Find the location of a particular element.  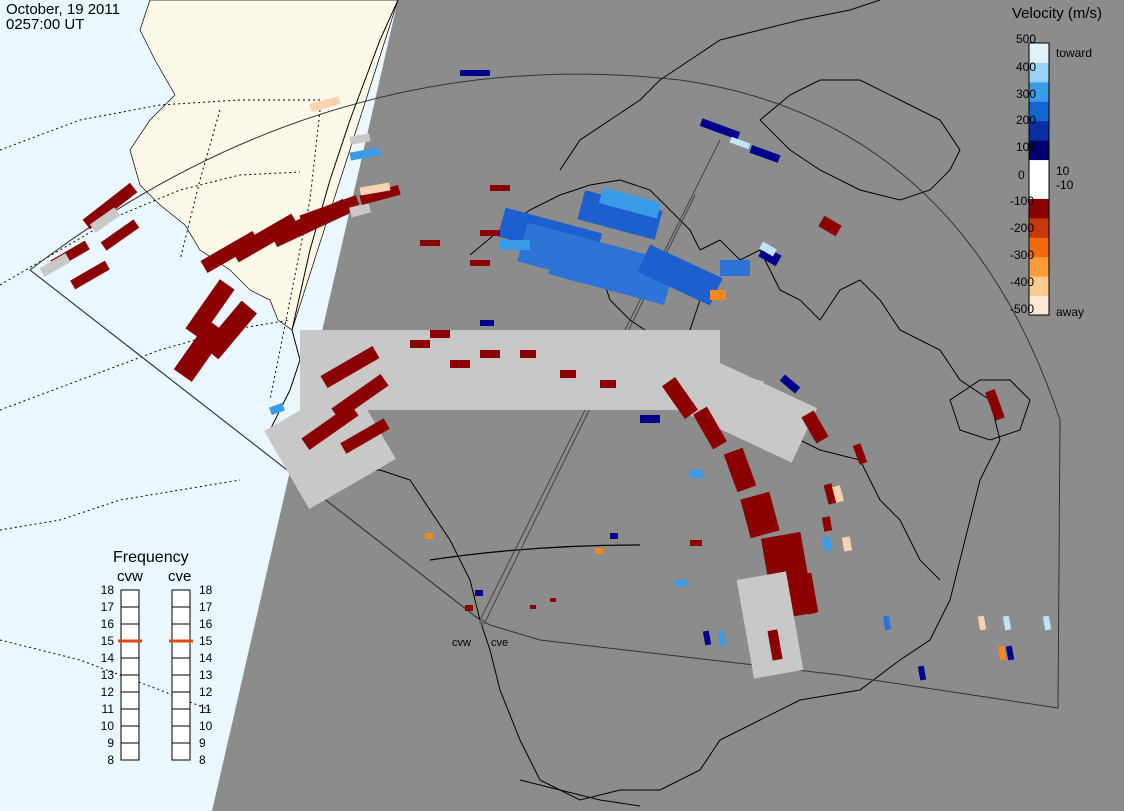

frequency-scale-label-left: 11 is located at coordinates (107, 709).